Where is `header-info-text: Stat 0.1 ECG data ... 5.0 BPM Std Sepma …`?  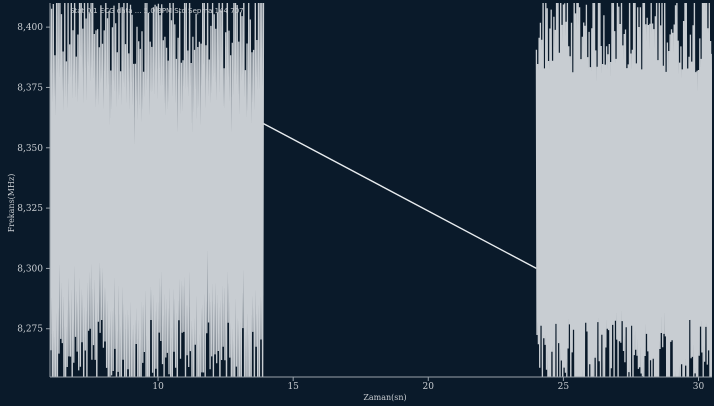 header-info-text: Stat 0.1 ECG data ... 5.0 BPM Std Sepma … is located at coordinates (157, 11).